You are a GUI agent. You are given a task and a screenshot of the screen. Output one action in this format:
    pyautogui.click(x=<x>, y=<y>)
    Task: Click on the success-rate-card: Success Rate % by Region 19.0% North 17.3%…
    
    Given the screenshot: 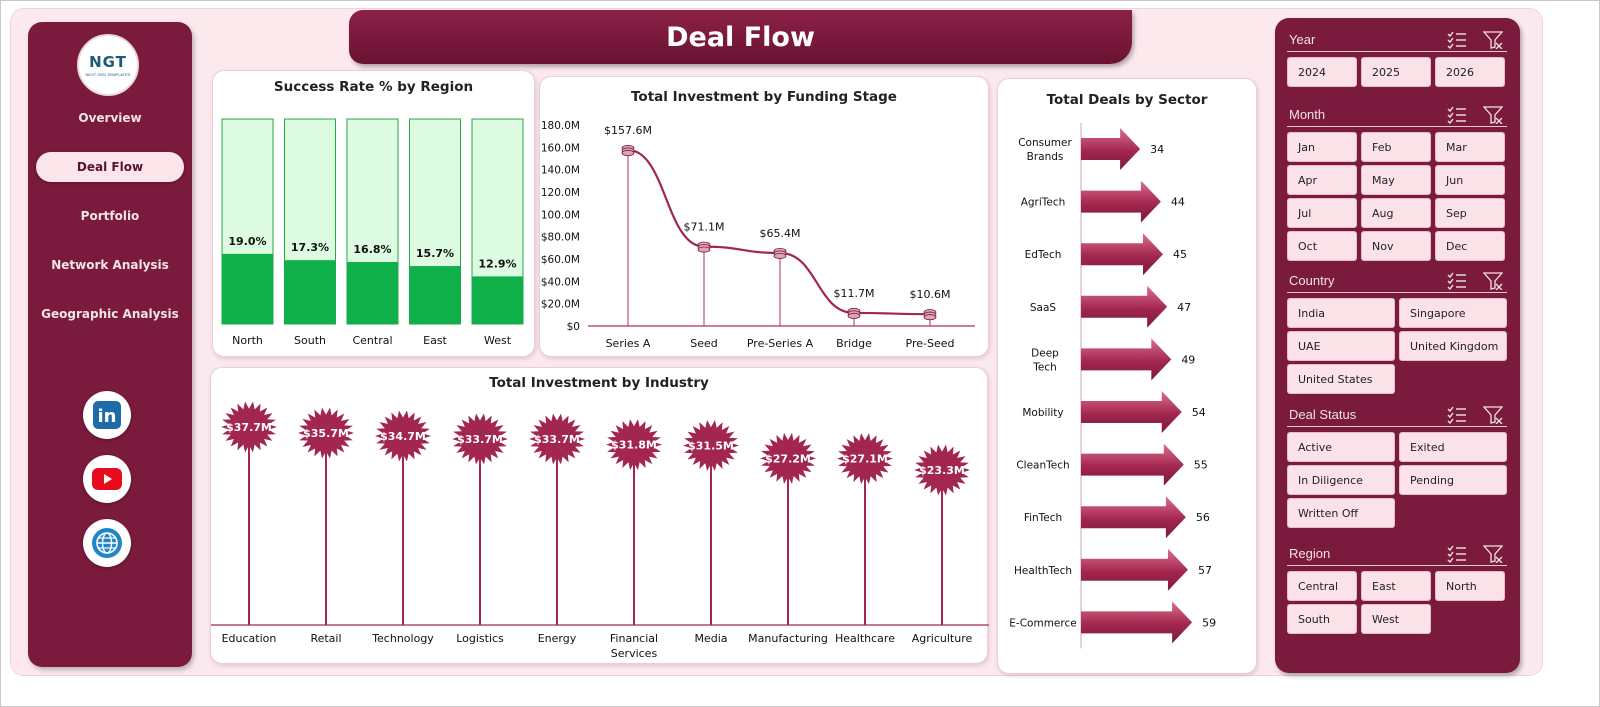 What is the action you would take?
    pyautogui.click(x=373, y=213)
    